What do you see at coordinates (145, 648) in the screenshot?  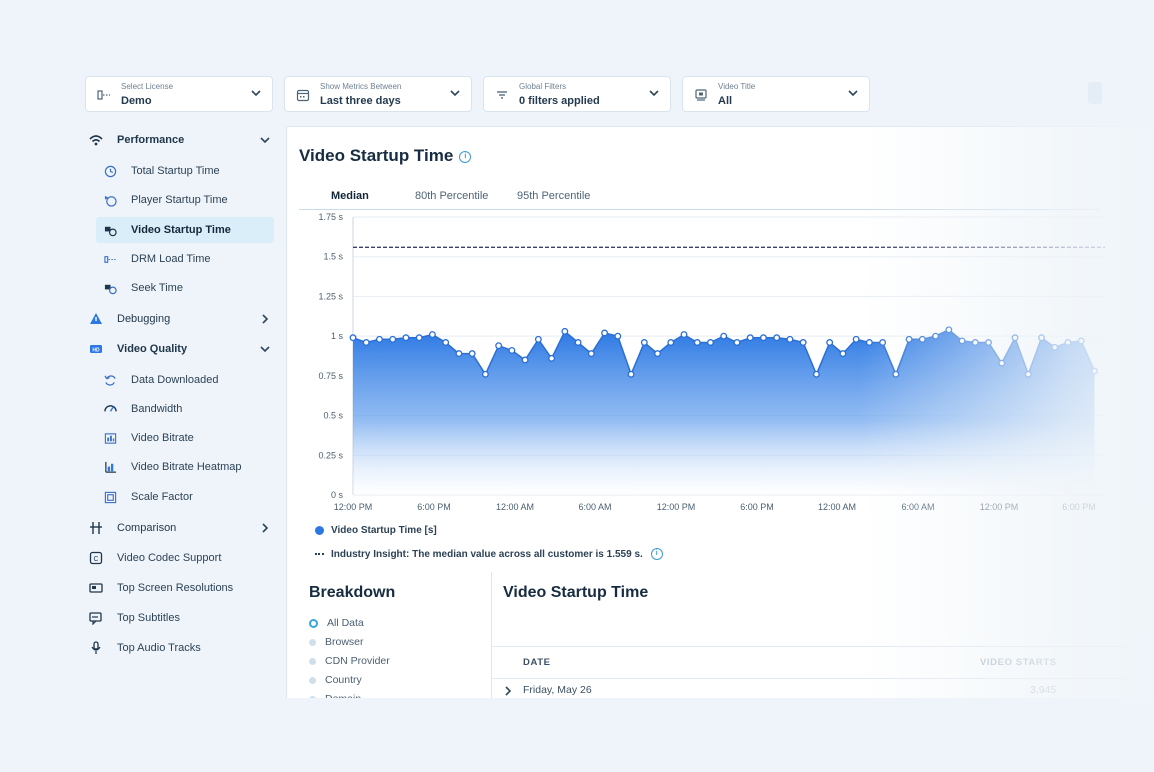 I see `sidebar-item-top-audio-tracks: Top Audio Tracks` at bounding box center [145, 648].